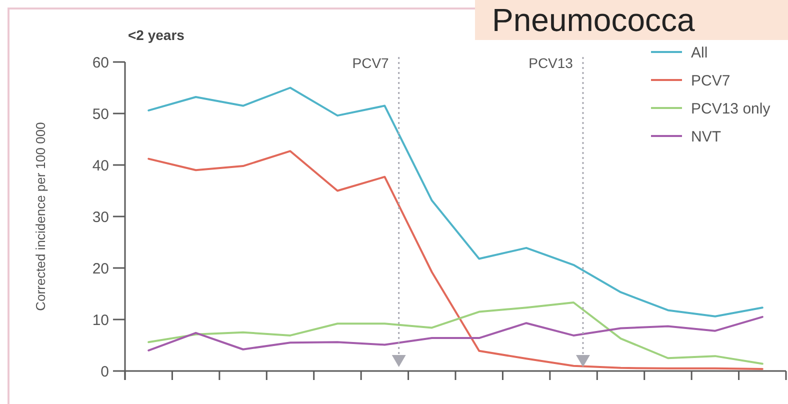 This screenshot has width=788, height=404. I want to click on legend-label: PCV7, so click(710, 81).